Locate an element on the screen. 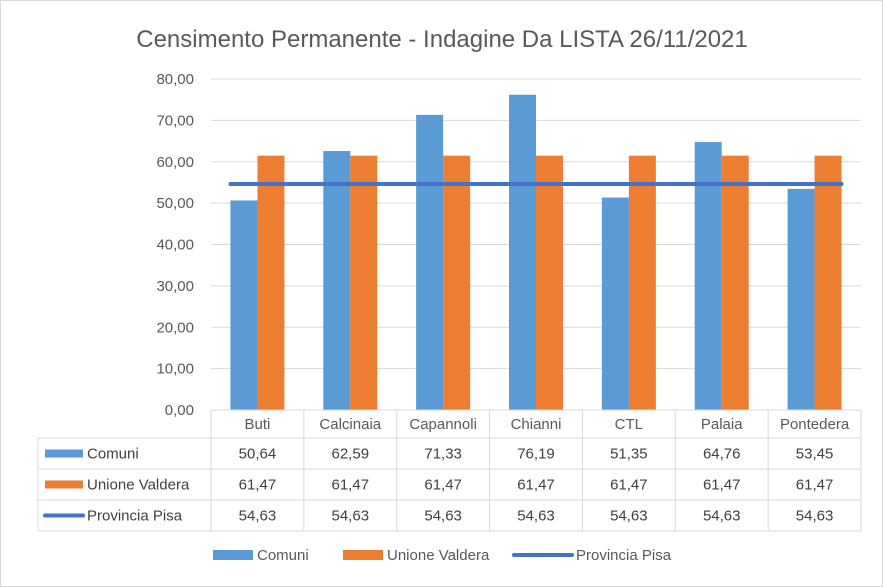 The width and height of the screenshot is (883, 587). y-tick-label: 80,00 is located at coordinates (175, 79).